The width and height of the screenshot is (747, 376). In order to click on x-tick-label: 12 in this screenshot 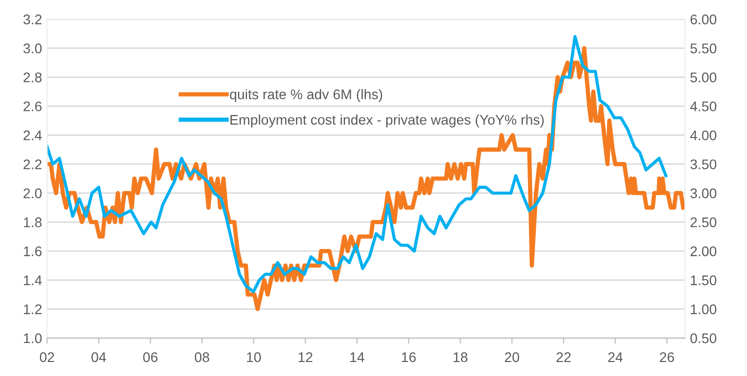, I will do `click(305, 357)`.